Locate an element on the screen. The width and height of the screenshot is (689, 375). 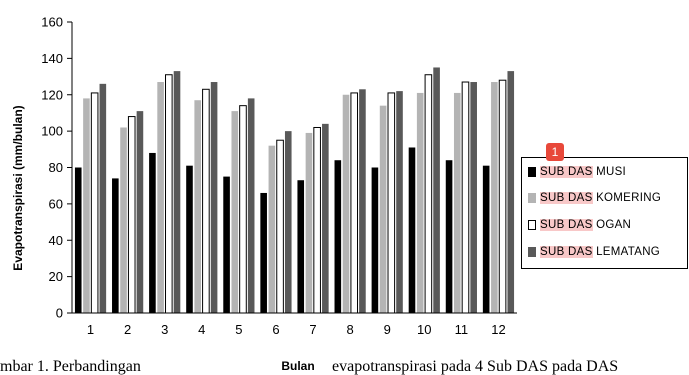
x-tick-label: 1 is located at coordinates (90, 329).